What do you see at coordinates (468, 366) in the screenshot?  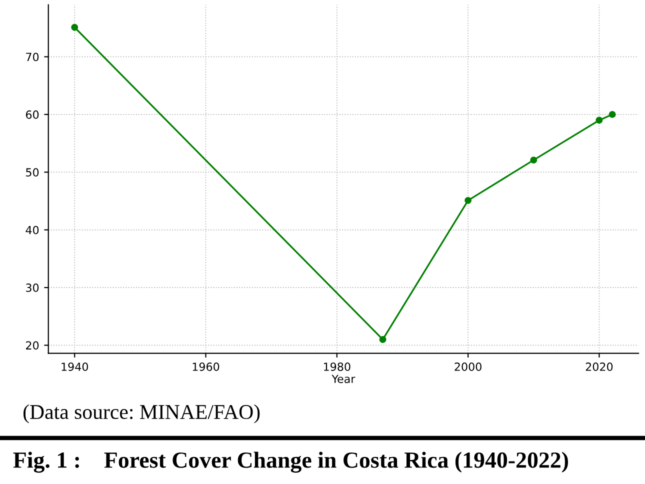 I see `x-tick-label: 2000` at bounding box center [468, 366].